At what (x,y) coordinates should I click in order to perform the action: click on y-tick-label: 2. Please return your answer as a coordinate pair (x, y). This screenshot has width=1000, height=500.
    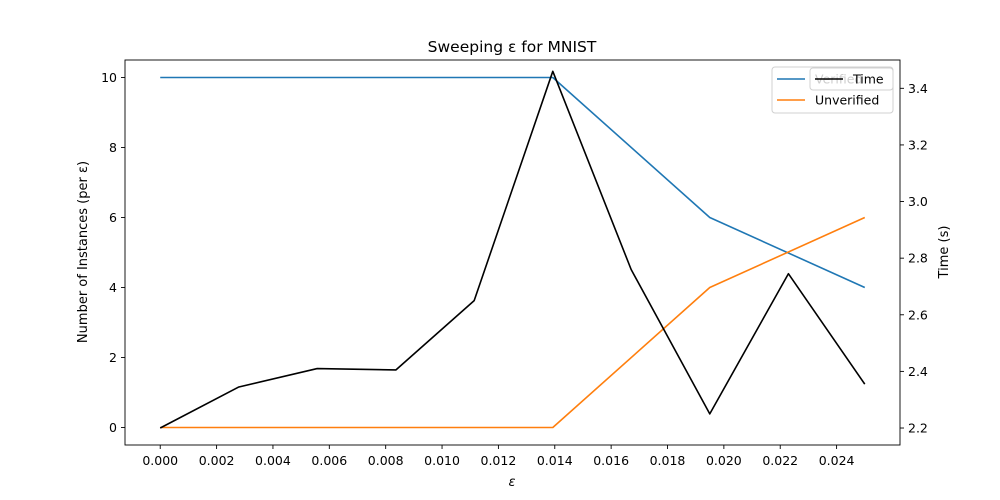
    Looking at the image, I should click on (113, 357).